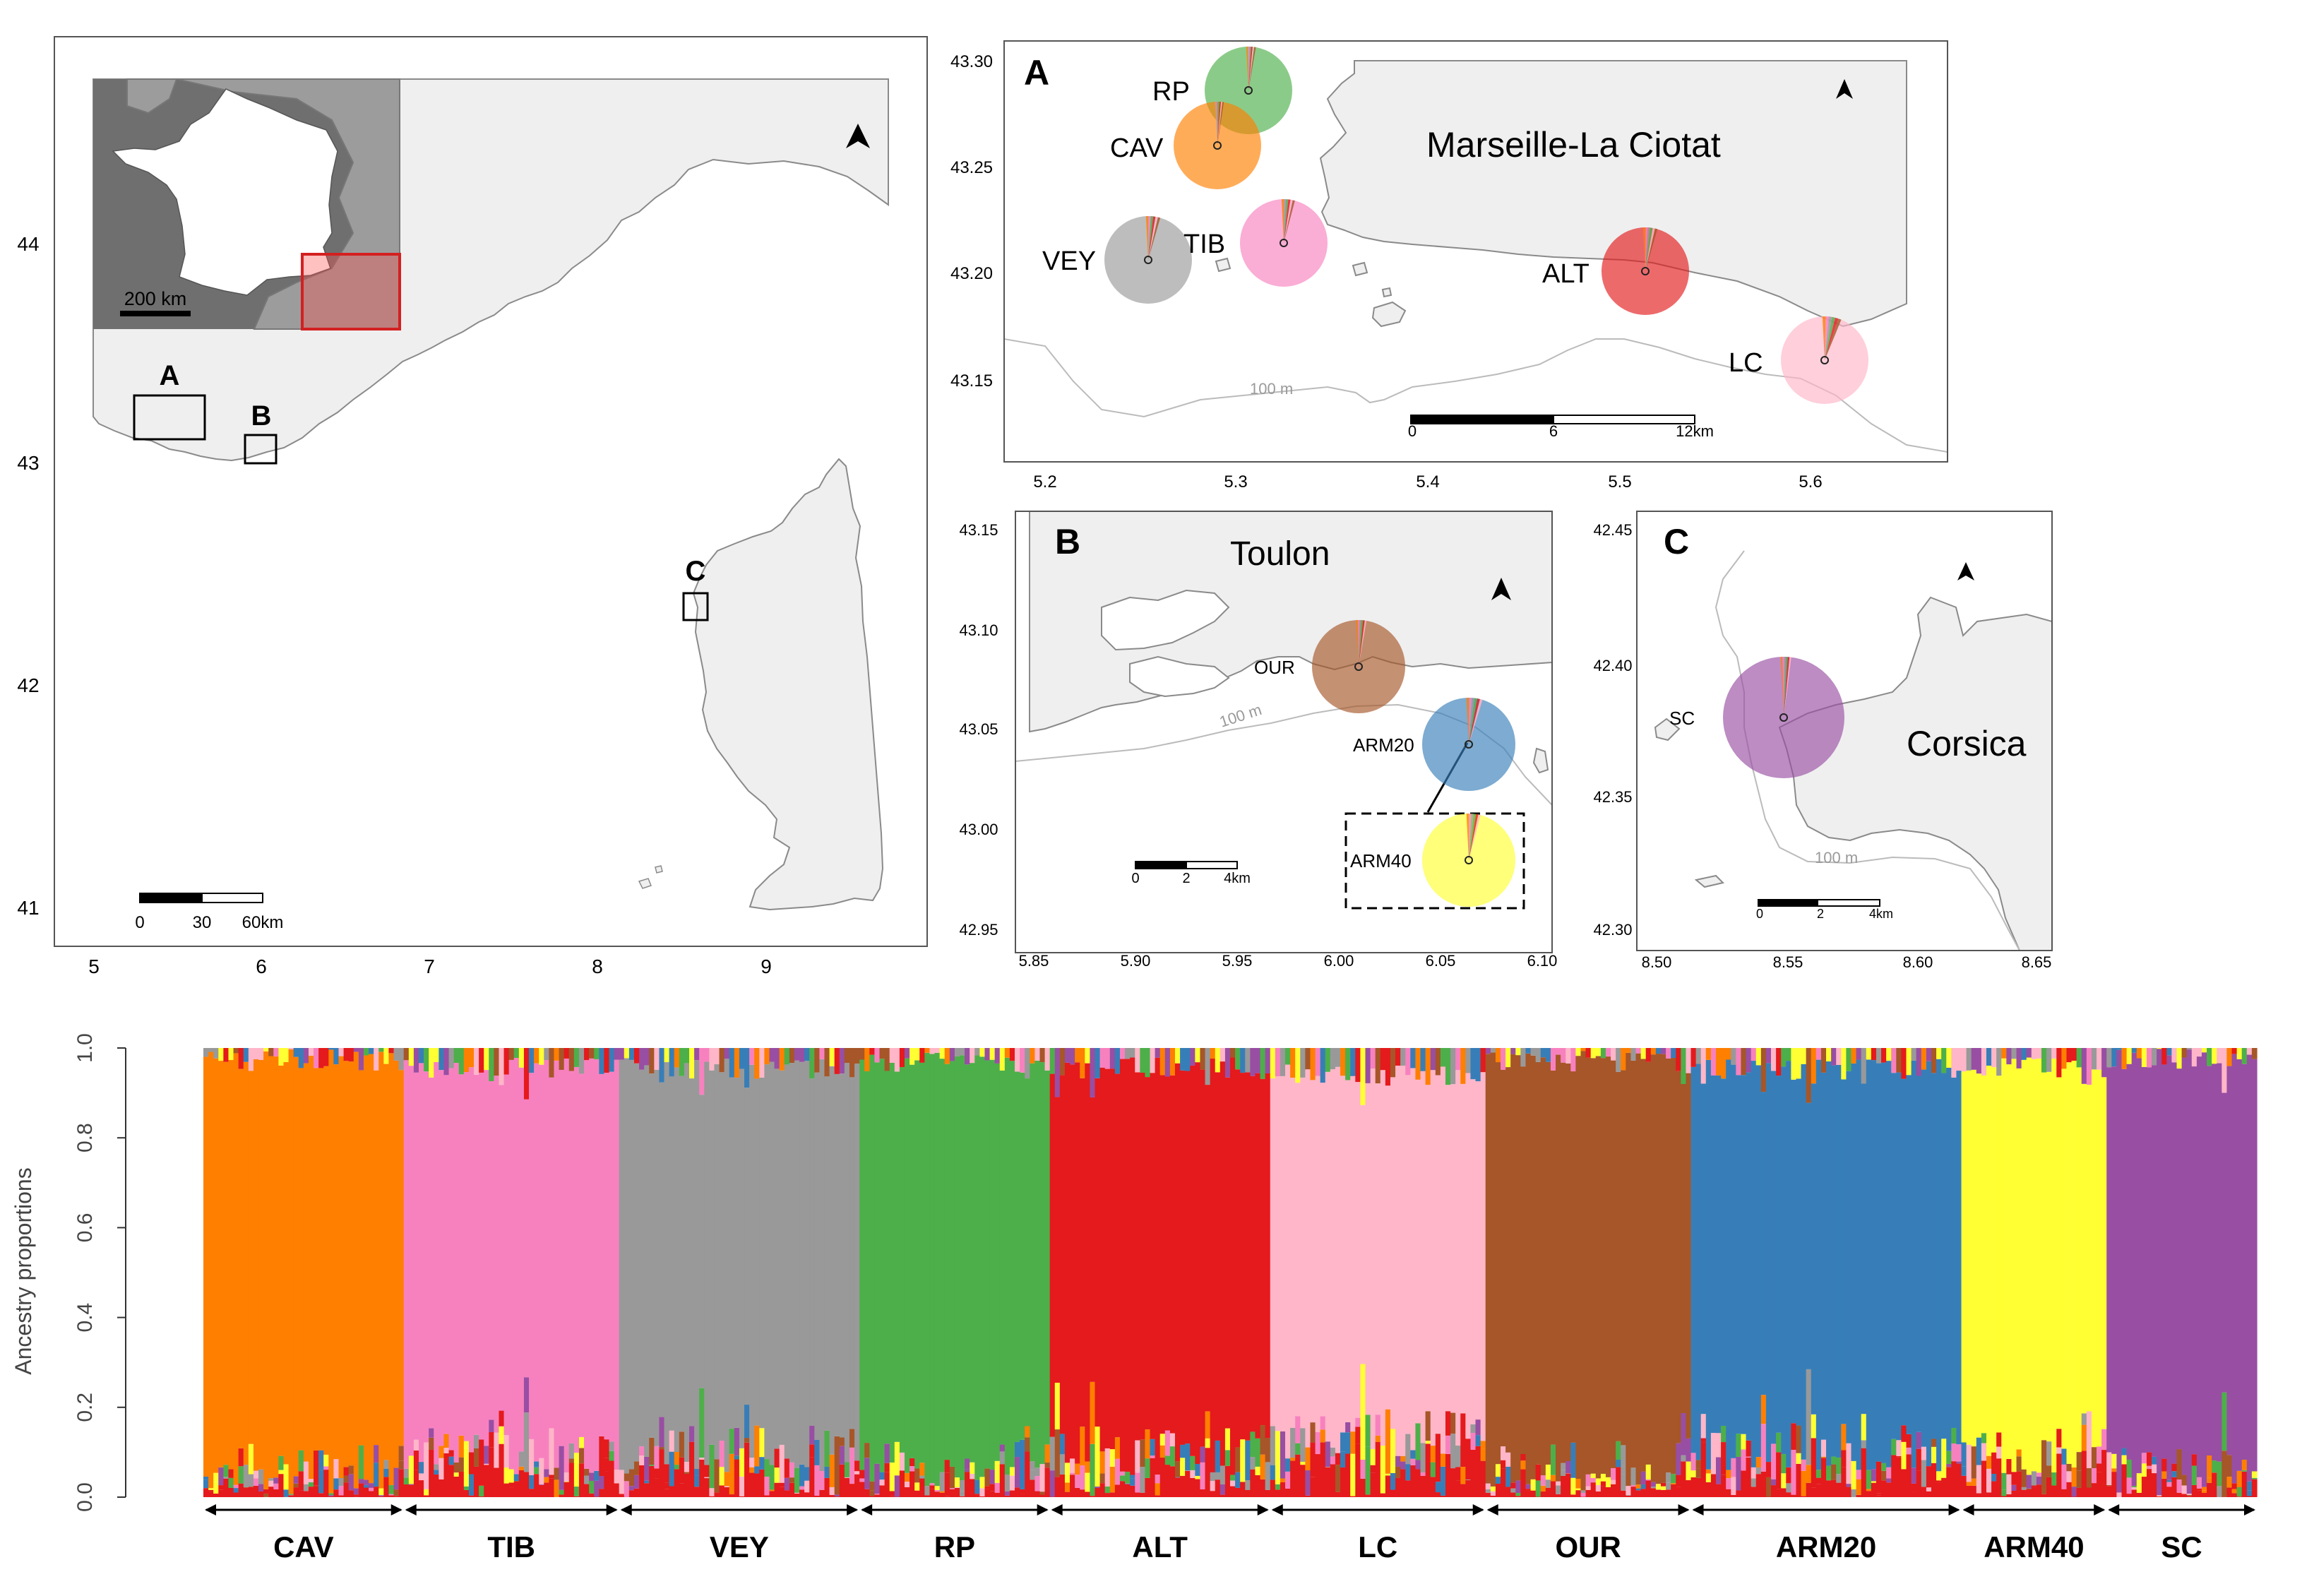 The height and width of the screenshot is (1596, 2302). I want to click on svg-text: 8.55, so click(1788, 962).